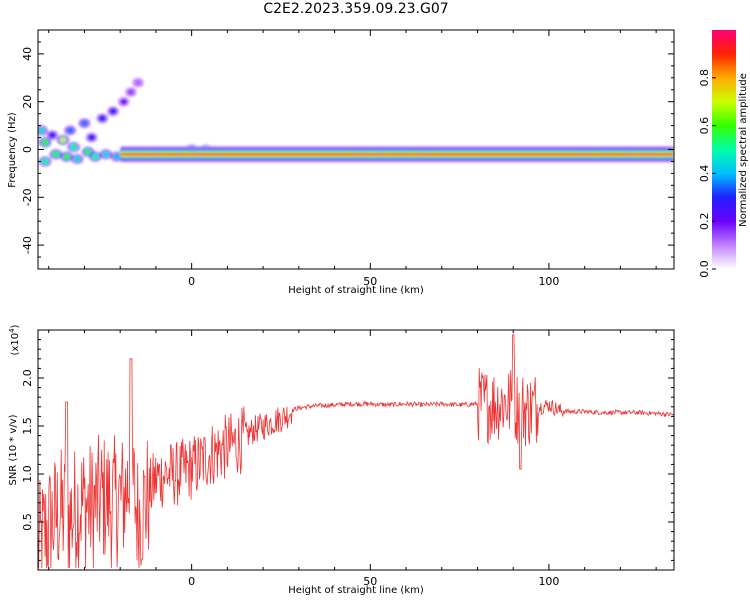 This screenshot has width=750, height=600. Describe the element at coordinates (743, 150) in the screenshot. I see `colorbar-label: Normalized spectral amplitude` at that location.